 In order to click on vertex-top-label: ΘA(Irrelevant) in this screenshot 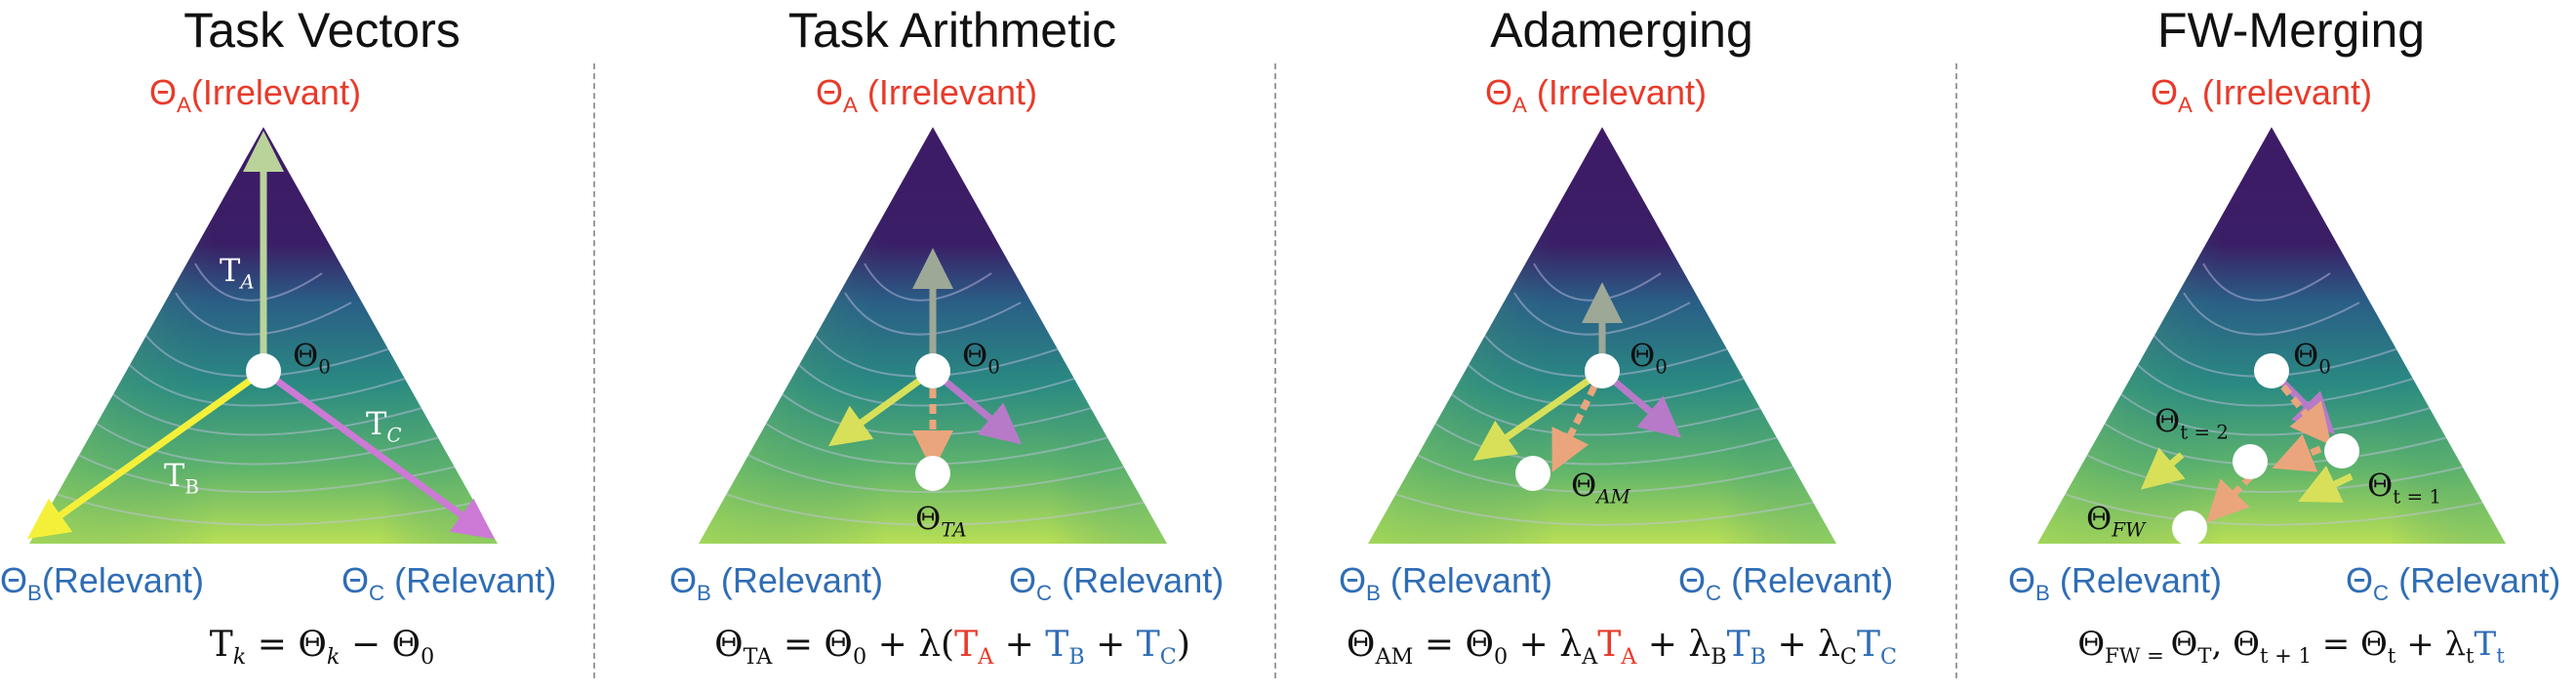, I will do `click(255, 95)`.